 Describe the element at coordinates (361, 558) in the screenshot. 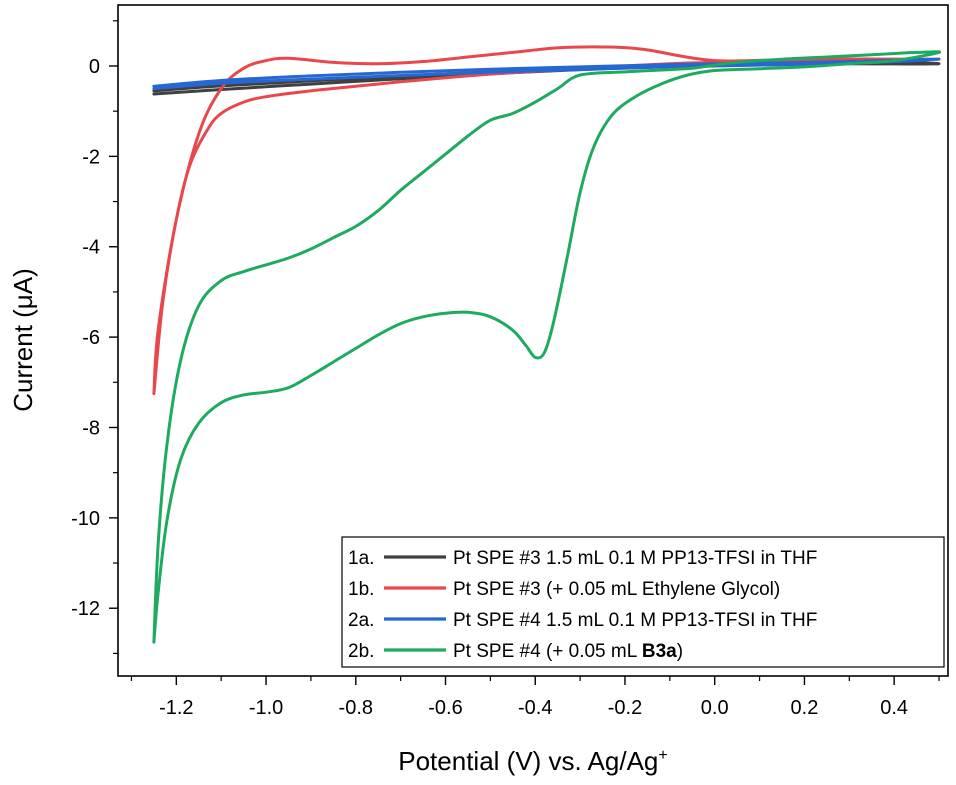

I see `legend-prefix: 1a.` at that location.